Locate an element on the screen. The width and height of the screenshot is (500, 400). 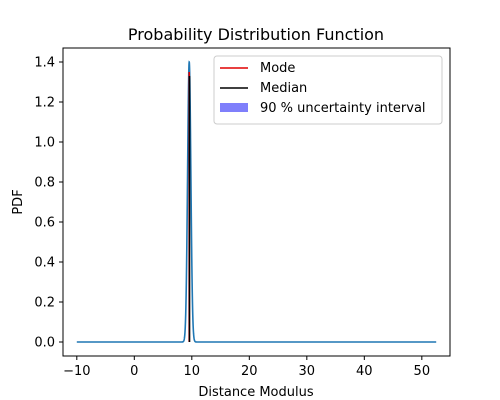
y-axis-label: PDF is located at coordinates (18, 201).